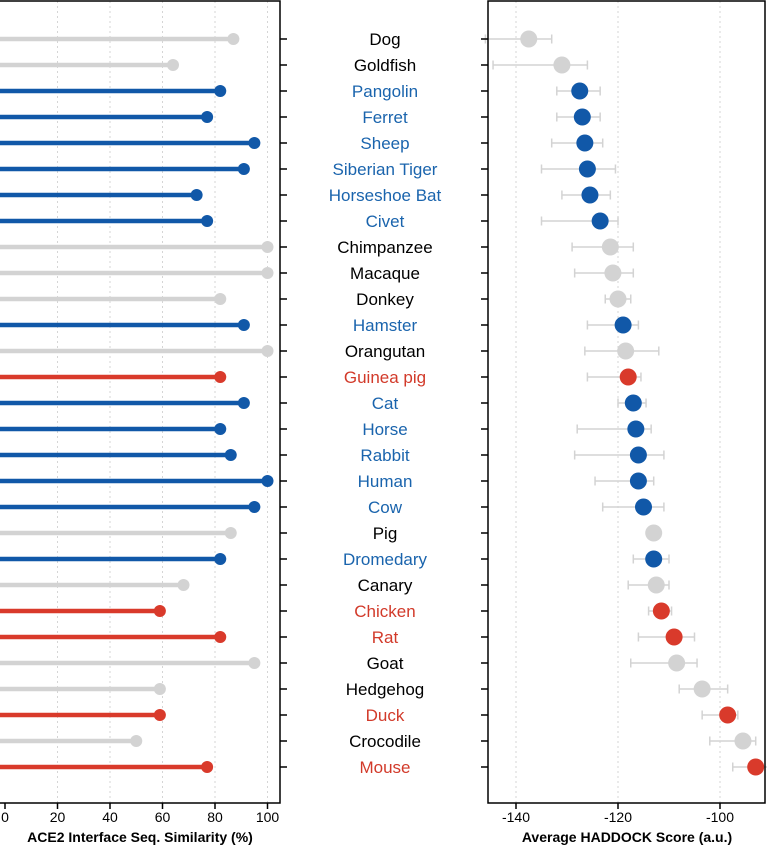 The width and height of the screenshot is (767, 849). What do you see at coordinates (268, 817) in the screenshot?
I see `left-x-tick-label-100: 100` at bounding box center [268, 817].